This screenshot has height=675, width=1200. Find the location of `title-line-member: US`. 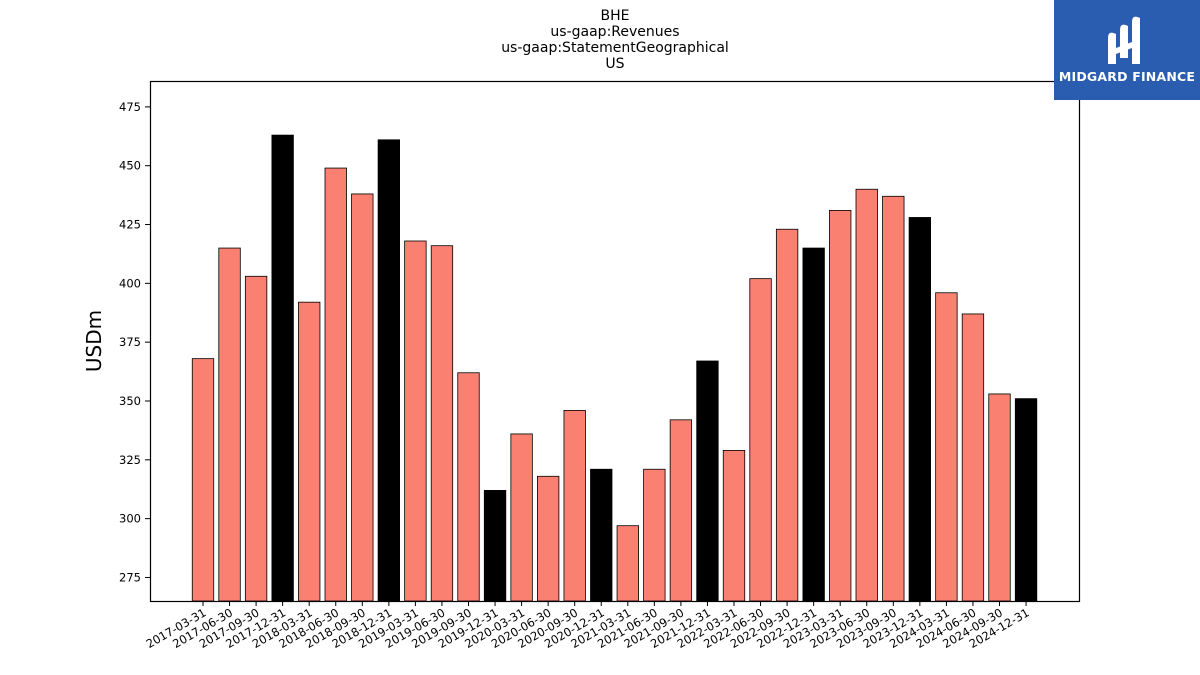

title-line-member: US is located at coordinates (615, 64).